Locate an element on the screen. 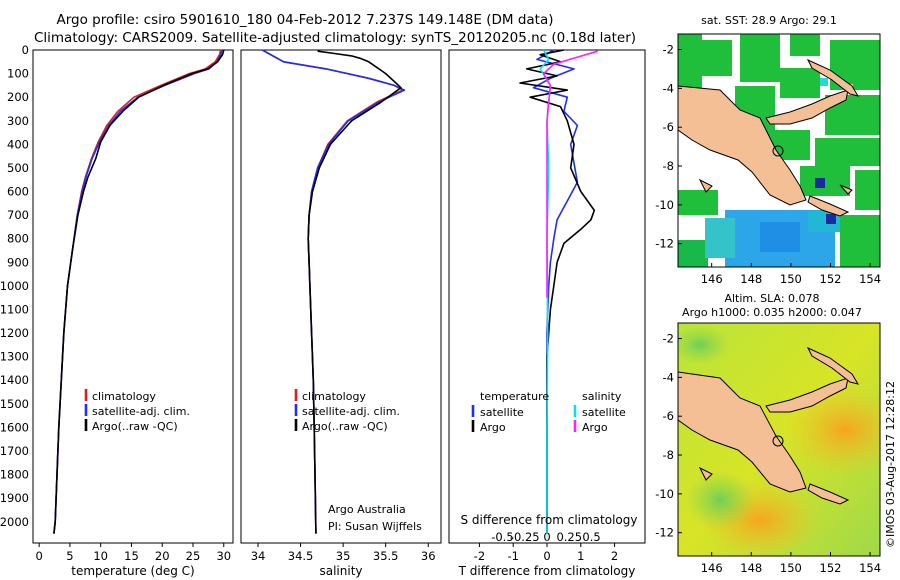 The height and width of the screenshot is (580, 900). salinity-lines is located at coordinates (333, 291).